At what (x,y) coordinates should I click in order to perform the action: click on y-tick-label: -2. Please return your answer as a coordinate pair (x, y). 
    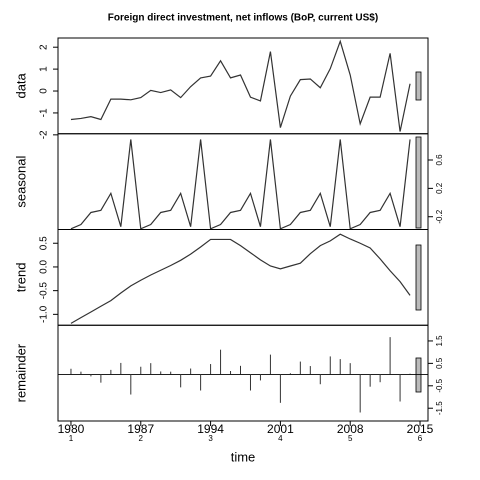
    Looking at the image, I should click on (44, 134).